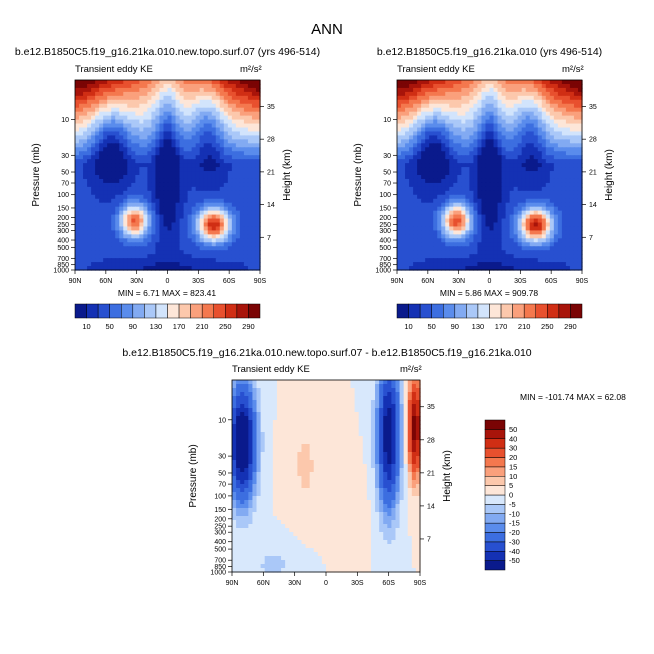 The image size is (654, 654). Describe the element at coordinates (271, 107) in the screenshot. I see `y-right-tick-label: 35` at that location.